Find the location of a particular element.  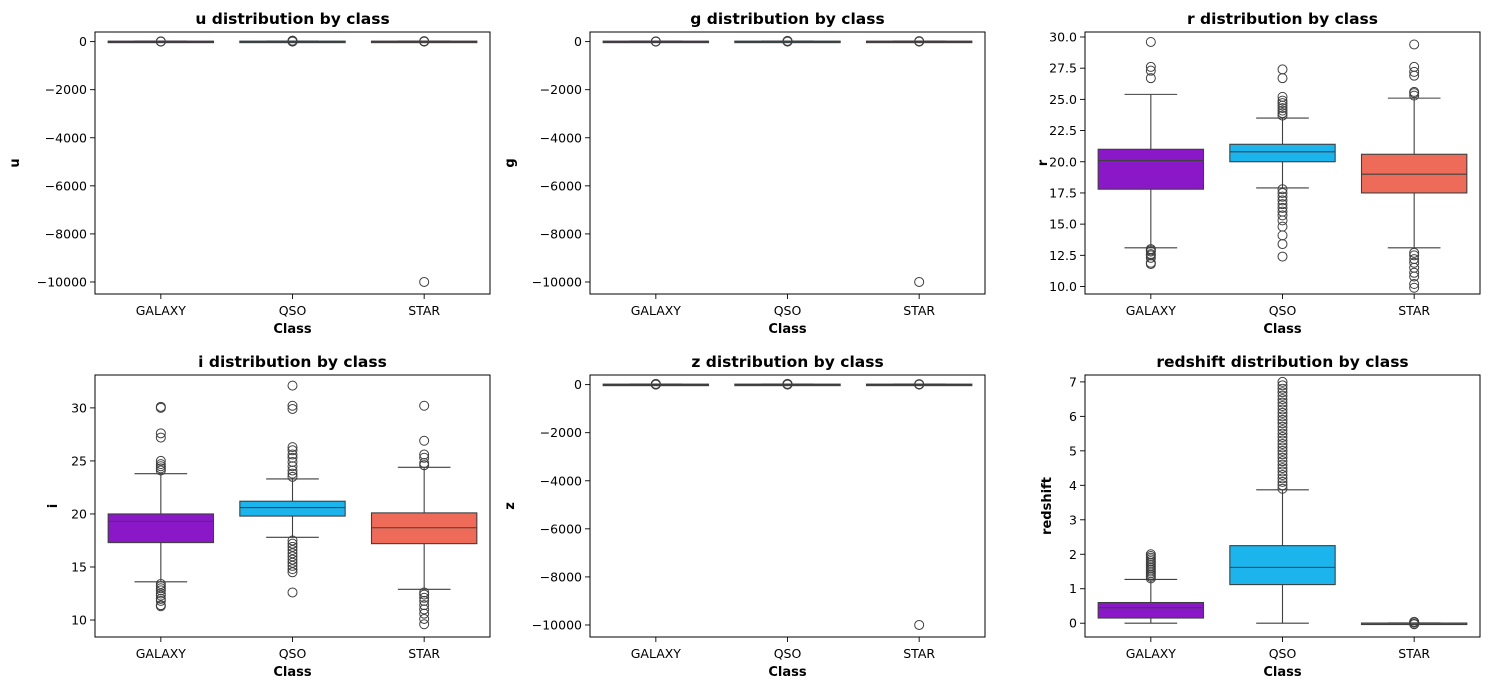

chart-title: r distribution by class is located at coordinates (1282, 19).